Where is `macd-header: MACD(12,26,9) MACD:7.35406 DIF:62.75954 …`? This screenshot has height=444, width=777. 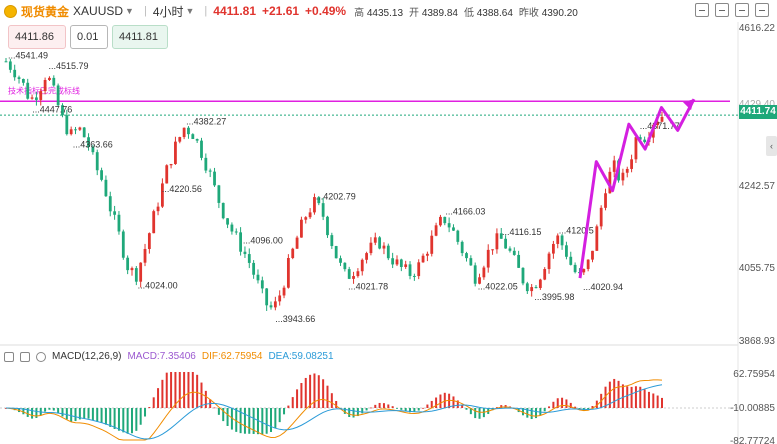 macd-header: MACD(12,26,9) MACD:7.35406 DIF:62.75954 … is located at coordinates (169, 356).